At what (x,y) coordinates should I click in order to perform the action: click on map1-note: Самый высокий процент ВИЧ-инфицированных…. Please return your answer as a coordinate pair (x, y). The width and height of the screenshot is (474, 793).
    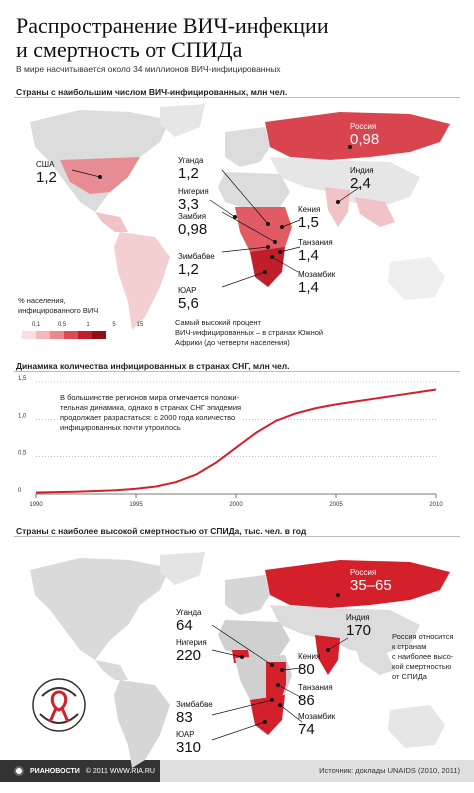
    Looking at the image, I should click on (249, 332).